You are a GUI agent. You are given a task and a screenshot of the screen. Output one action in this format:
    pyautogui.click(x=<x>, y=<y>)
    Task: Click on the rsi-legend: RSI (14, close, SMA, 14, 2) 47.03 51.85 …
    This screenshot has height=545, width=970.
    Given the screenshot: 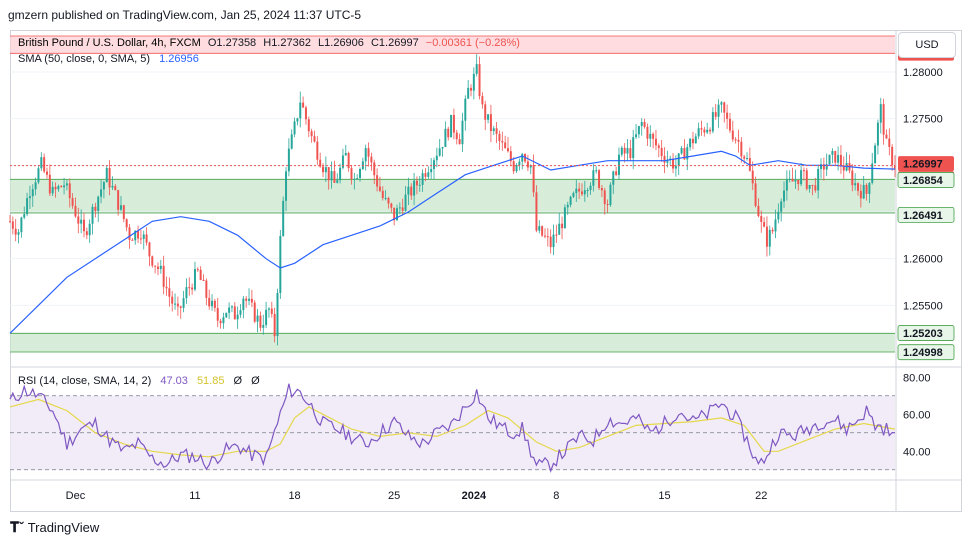 What is the action you would take?
    pyautogui.click(x=139, y=381)
    